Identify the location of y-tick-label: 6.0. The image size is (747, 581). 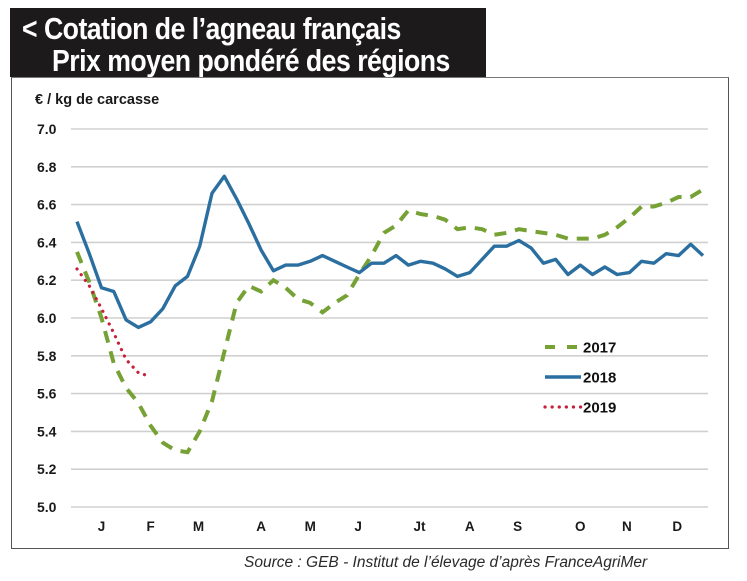
(47, 318).